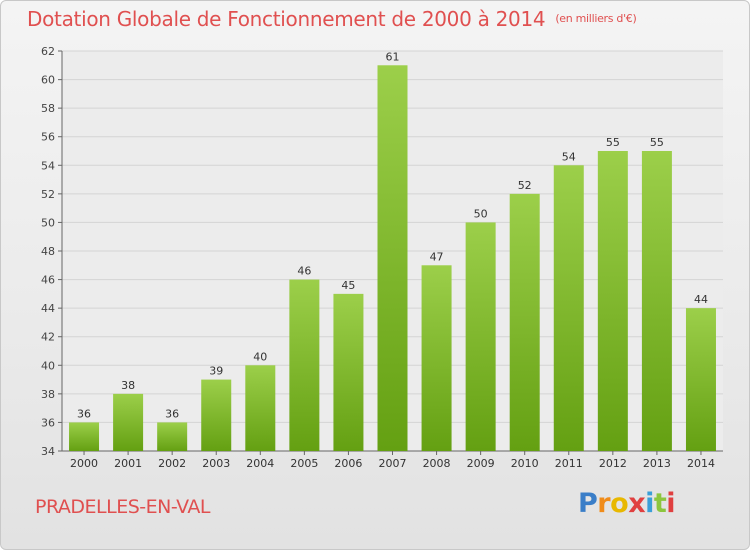  What do you see at coordinates (48, 108) in the screenshot?
I see `y-tick-label: 58` at bounding box center [48, 108].